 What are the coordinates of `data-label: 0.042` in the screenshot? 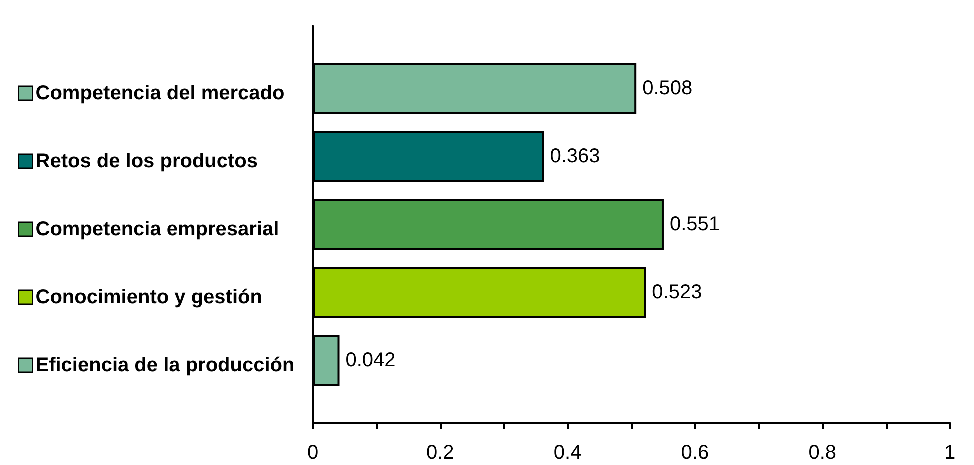 It's located at (371, 361).